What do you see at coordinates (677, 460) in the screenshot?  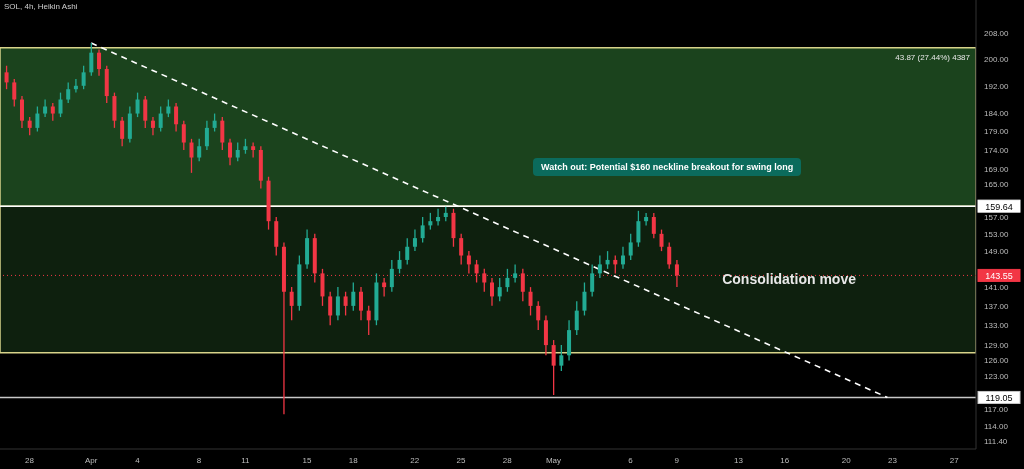 I see `x-tick-label: 9` at bounding box center [677, 460].